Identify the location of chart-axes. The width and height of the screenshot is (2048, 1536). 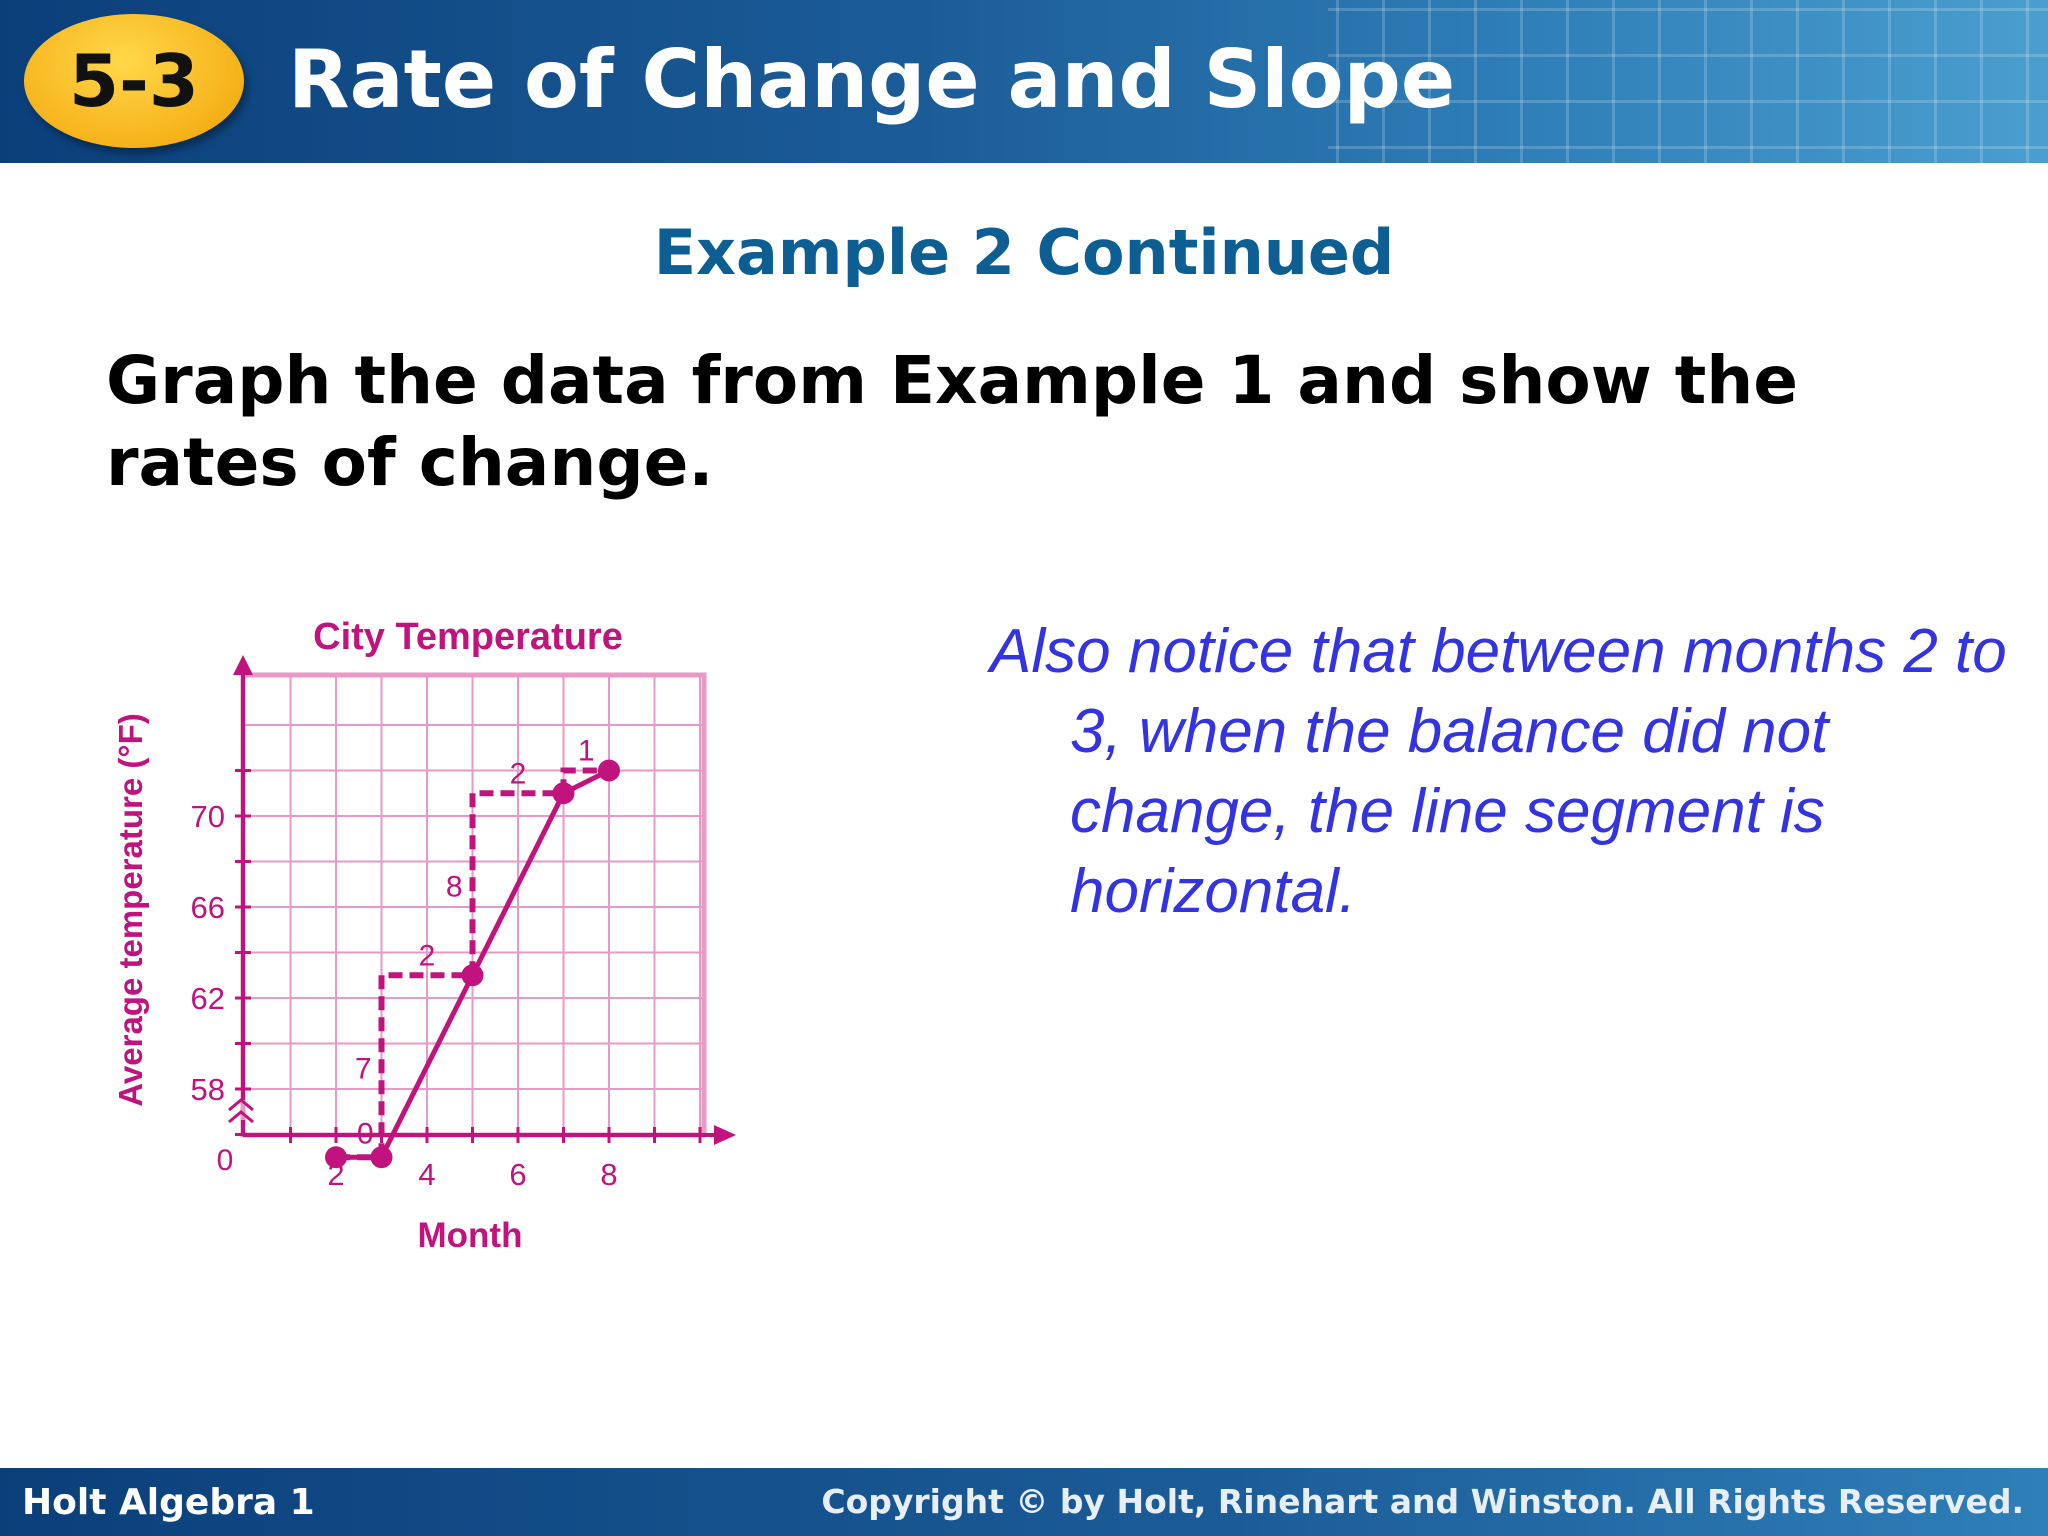
(482, 900).